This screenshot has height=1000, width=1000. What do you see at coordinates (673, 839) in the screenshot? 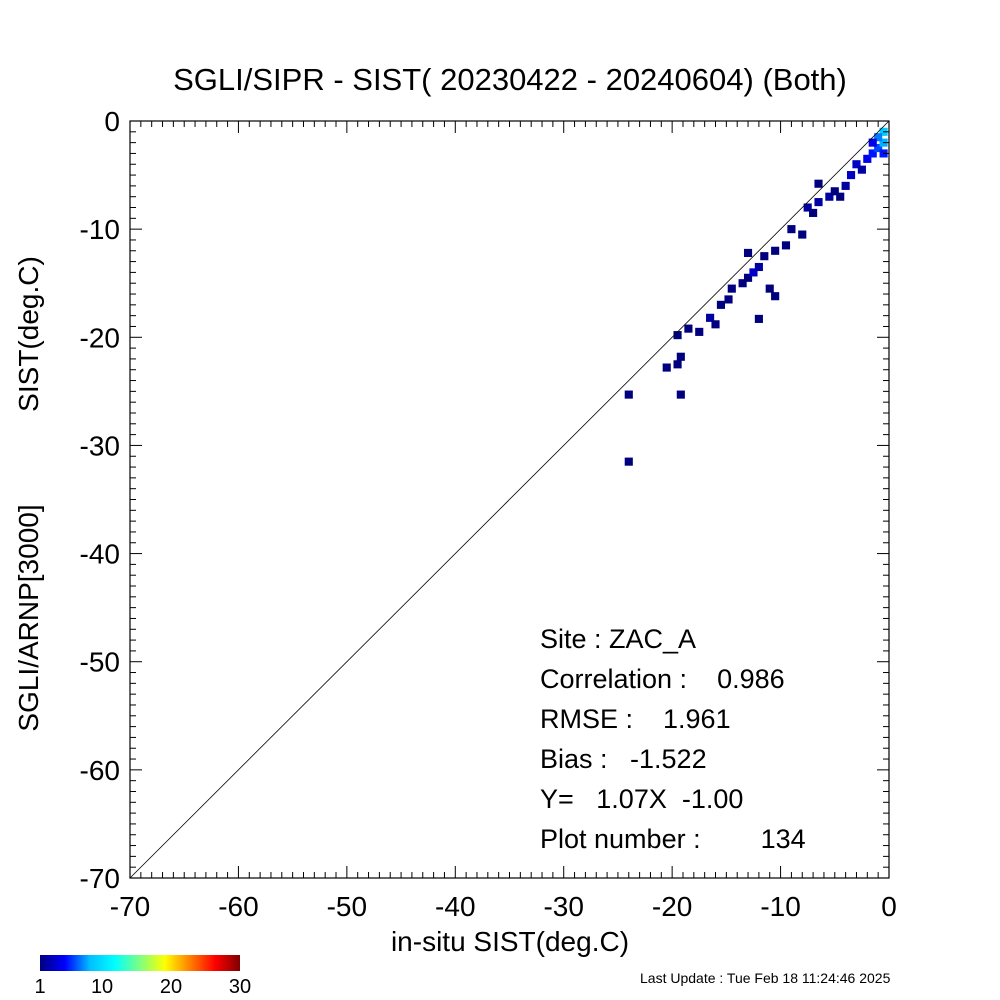
I see `stat-plot-number: Plot number : 134` at bounding box center [673, 839].